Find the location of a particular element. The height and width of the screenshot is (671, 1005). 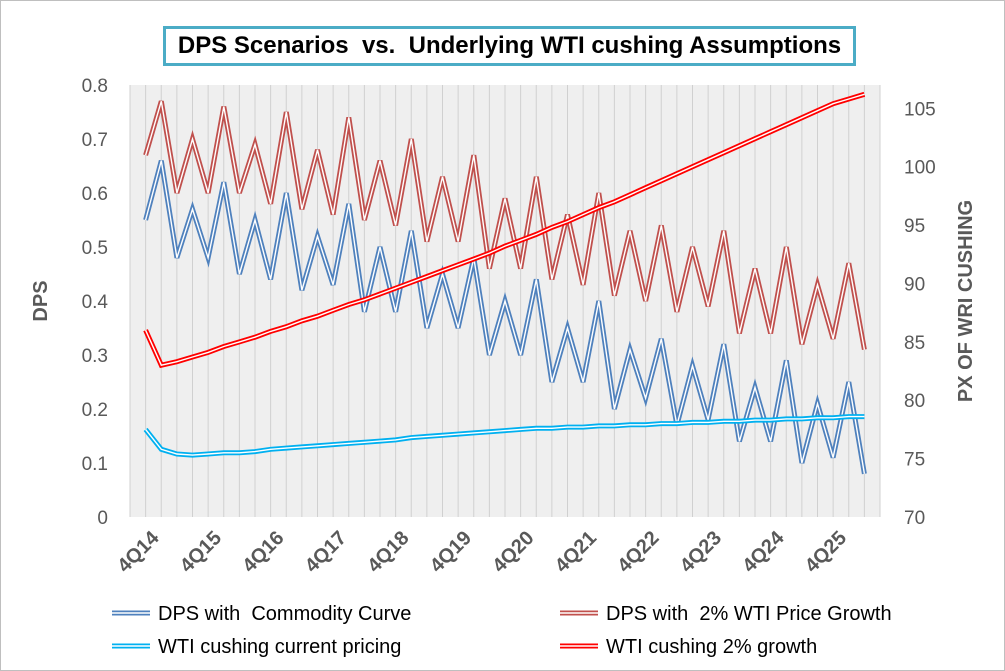

right-axis-title: PX OF WRI CUSHING is located at coordinates (966, 301).